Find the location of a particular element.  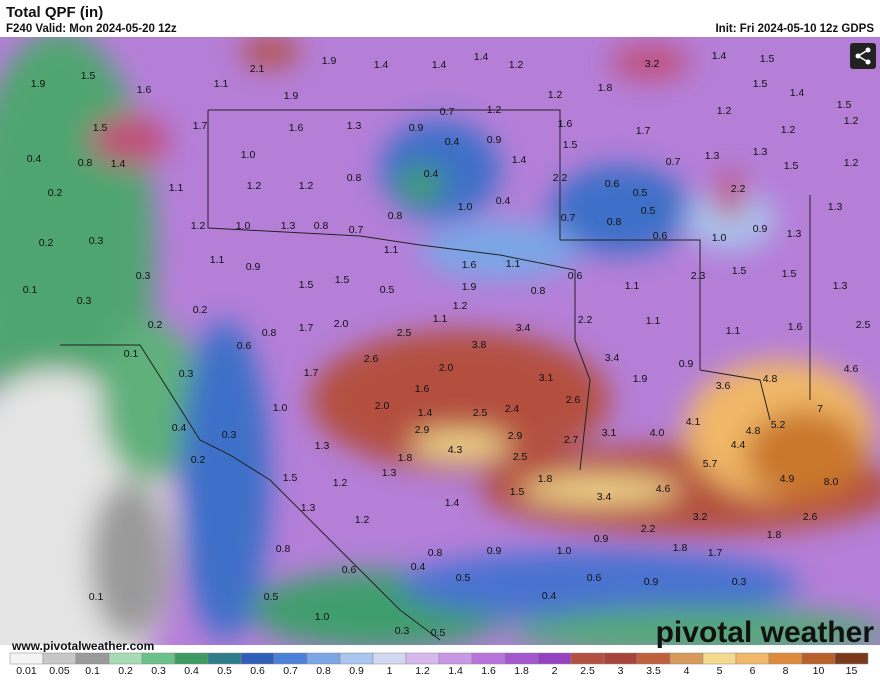

colorbar-label: 0.4 is located at coordinates (191, 671).